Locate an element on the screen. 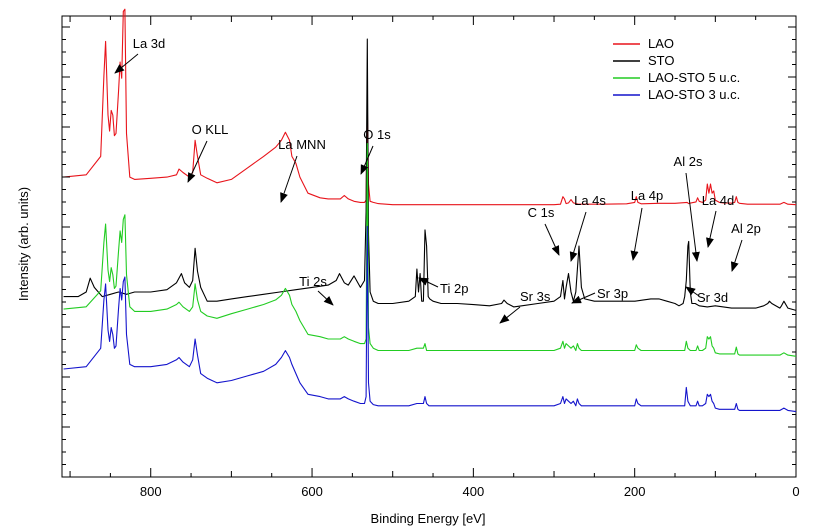 The height and width of the screenshot is (529, 830). annotation-la-3d: La 3d is located at coordinates (149, 43).